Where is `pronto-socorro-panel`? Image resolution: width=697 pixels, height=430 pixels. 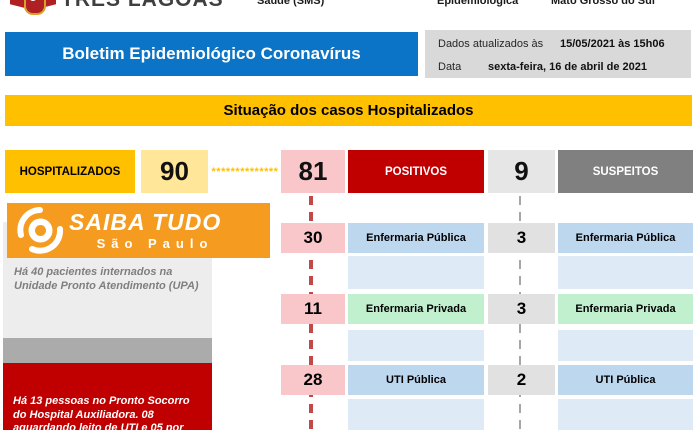 pronto-socorro-panel is located at coordinates (107, 396).